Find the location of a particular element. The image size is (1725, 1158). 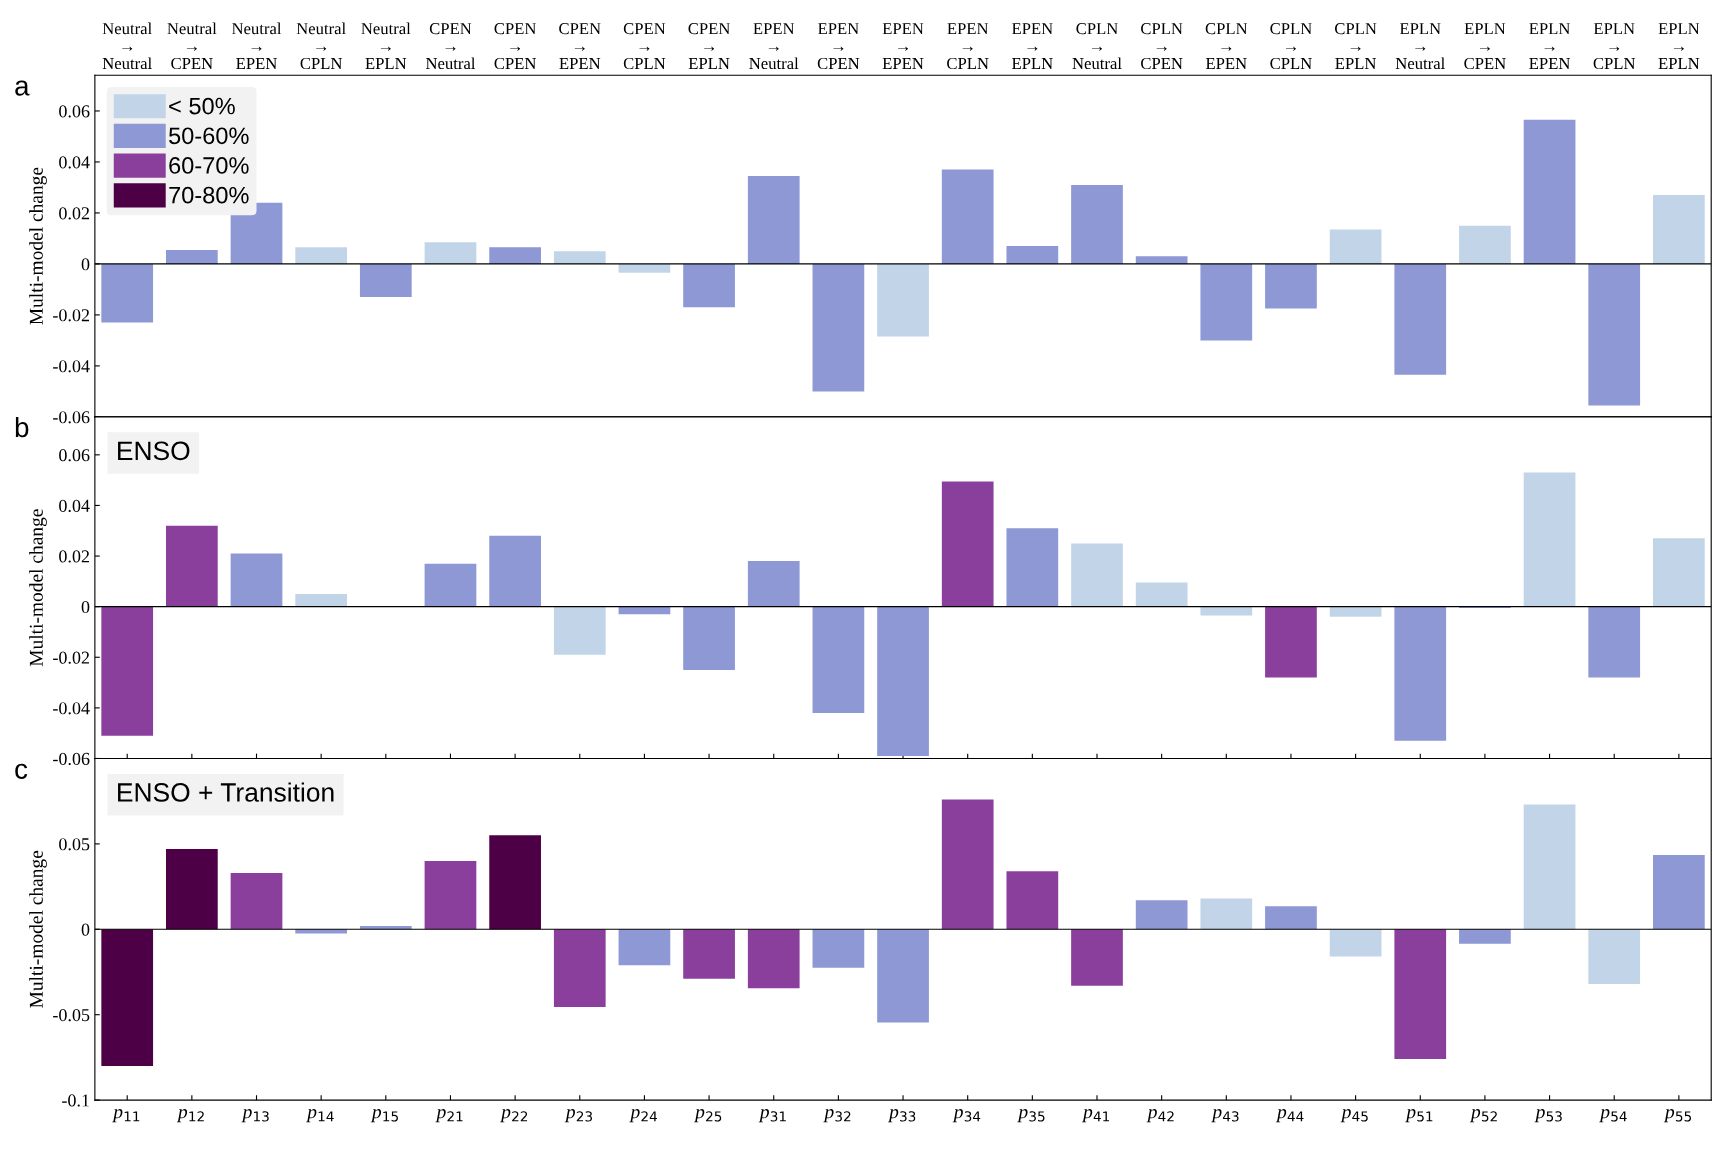

x-tick-label: p$_{22}$ is located at coordinates (514, 1115).